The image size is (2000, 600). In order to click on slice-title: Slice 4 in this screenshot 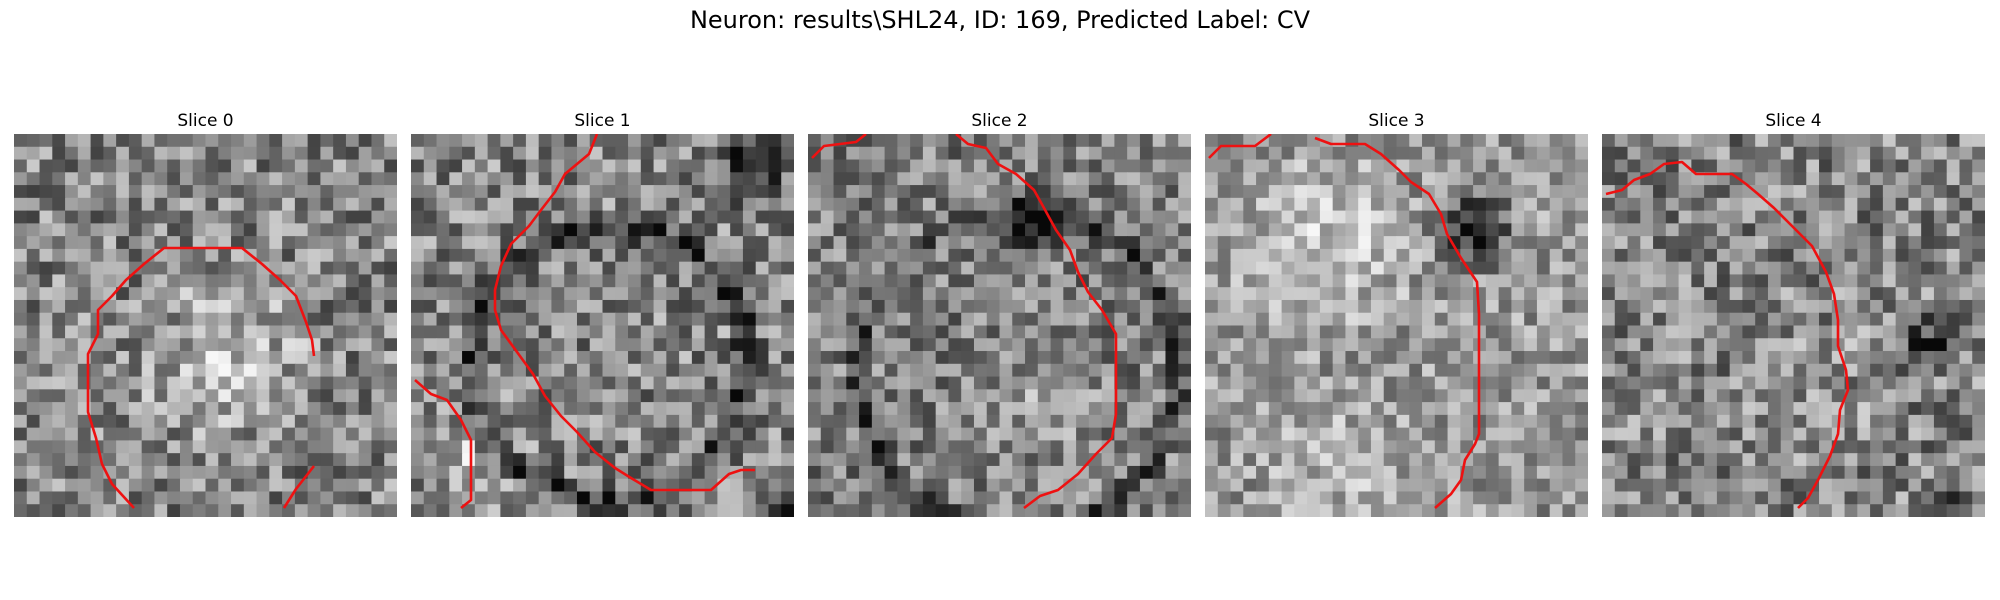, I will do `click(1793, 121)`.